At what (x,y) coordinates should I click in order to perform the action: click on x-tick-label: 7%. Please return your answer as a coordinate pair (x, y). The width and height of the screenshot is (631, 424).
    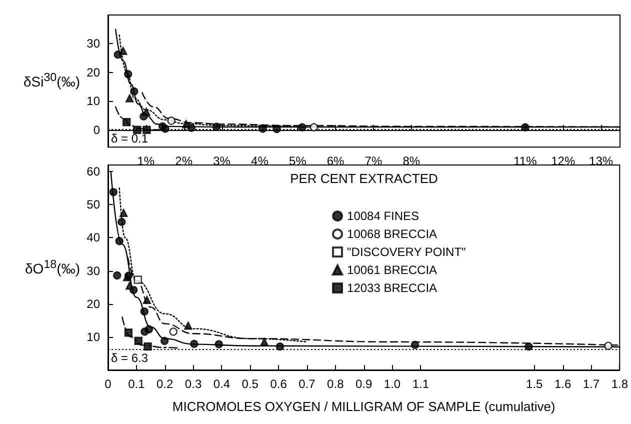
    Looking at the image, I should click on (373, 161).